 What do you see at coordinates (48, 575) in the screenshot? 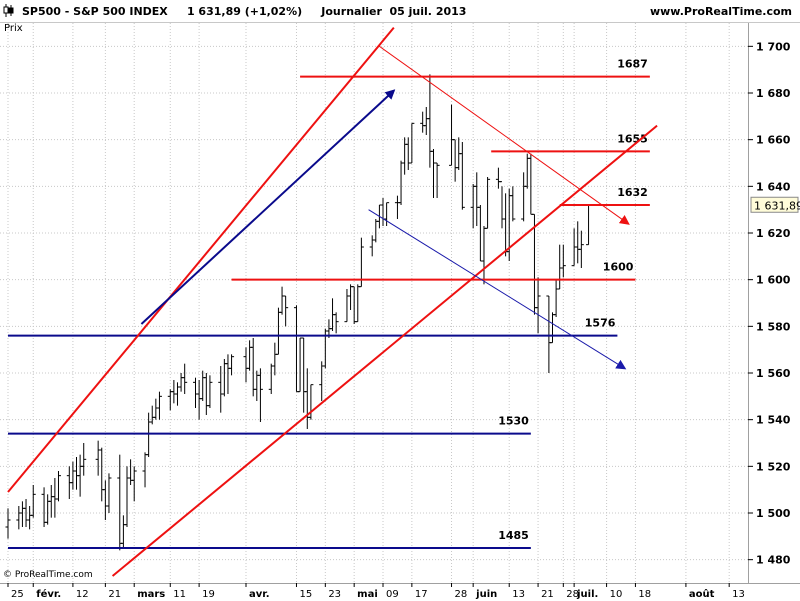
I see `copyright-text: © ProRealTime.com` at bounding box center [48, 575].